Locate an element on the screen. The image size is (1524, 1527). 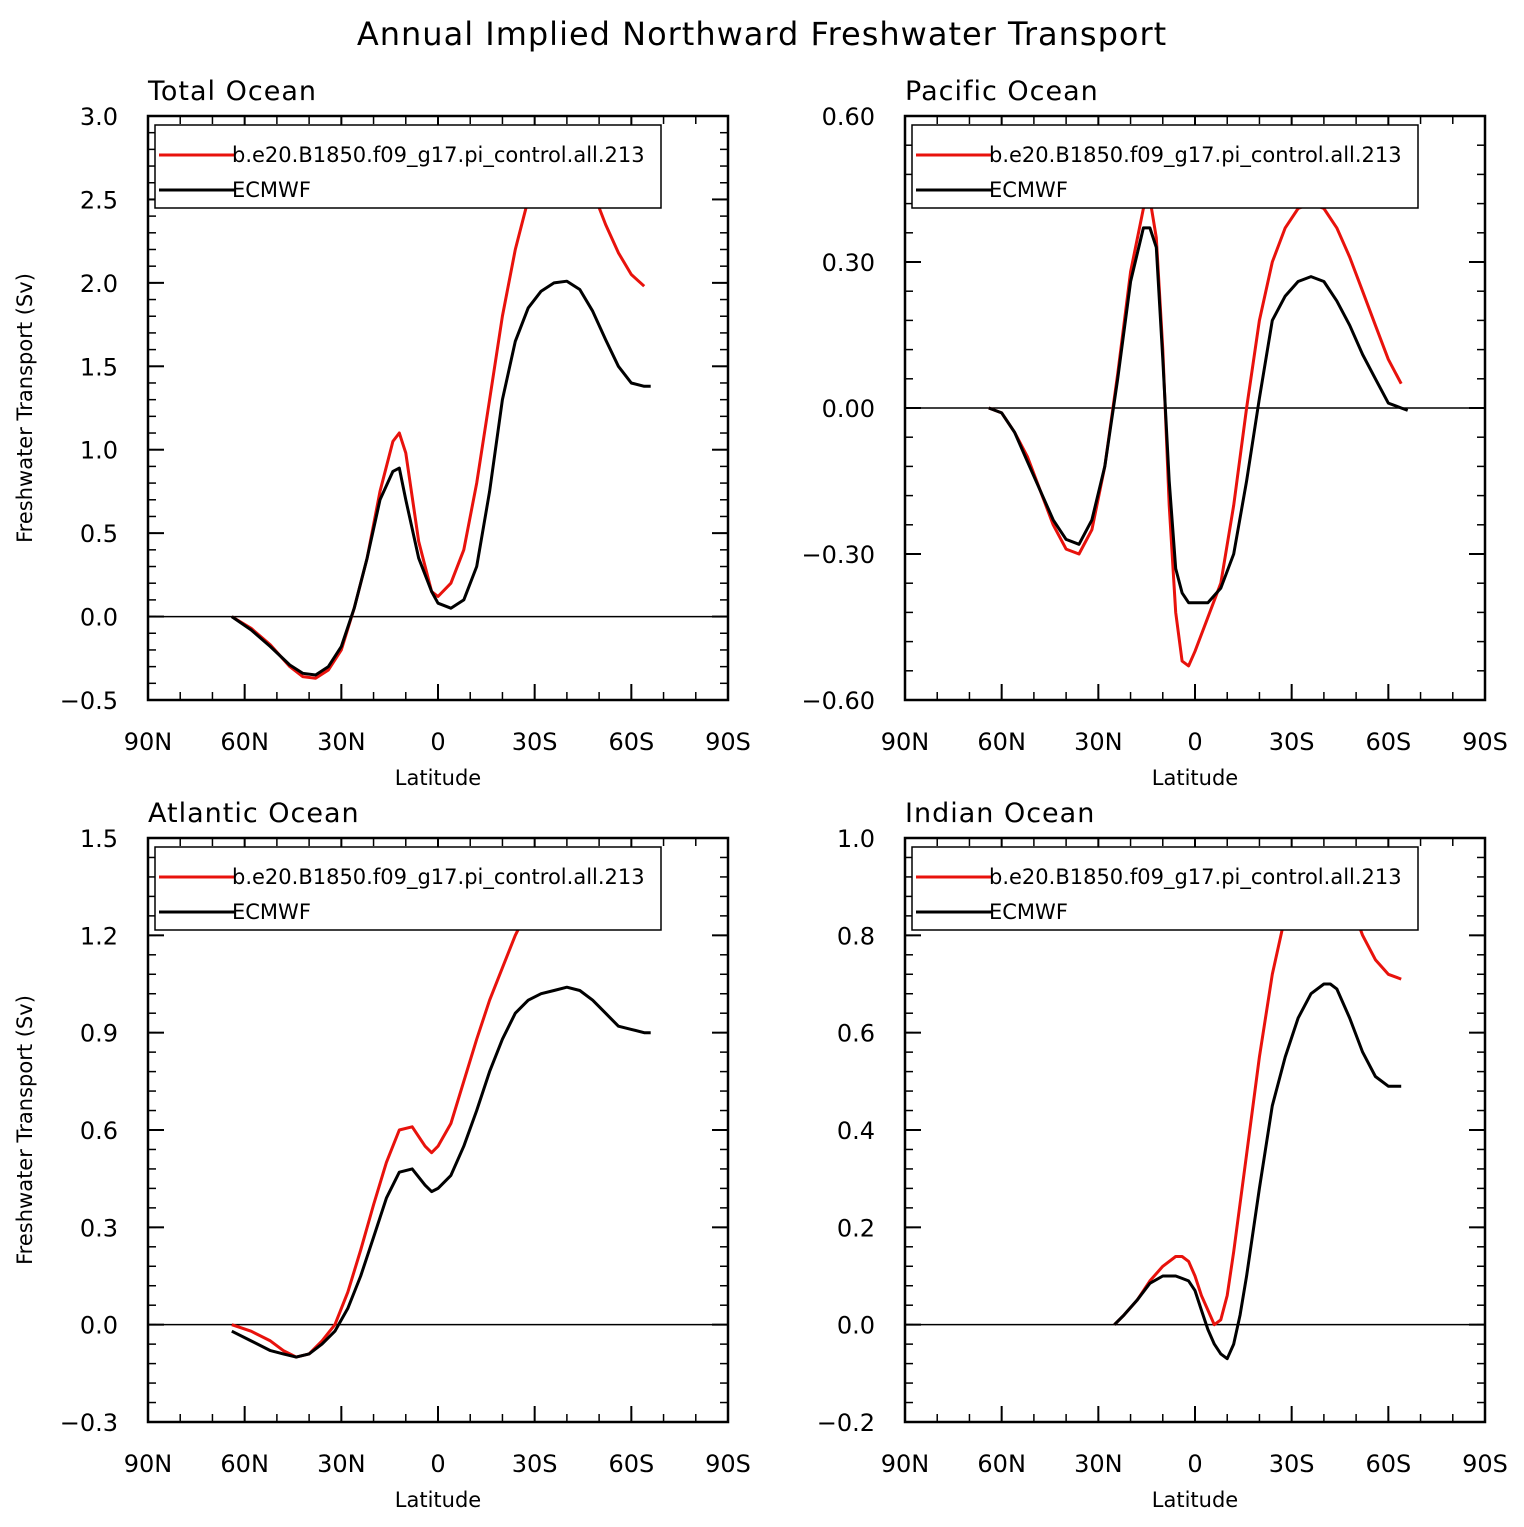
y-tick-label: 0.8 is located at coordinates (856, 936).